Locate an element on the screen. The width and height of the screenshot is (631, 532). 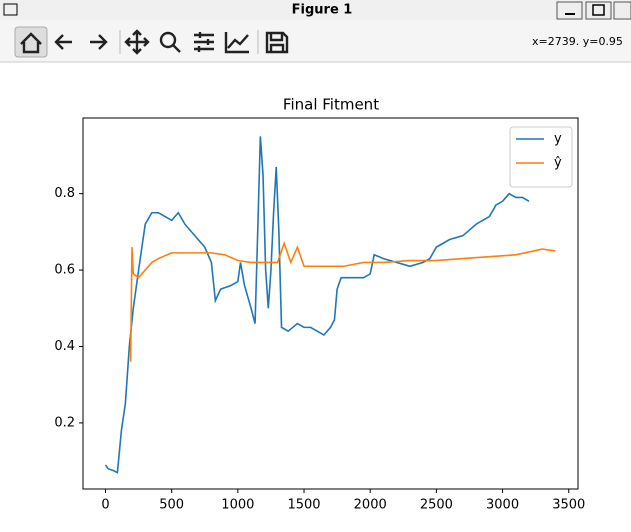
x-tick-label: 3000 is located at coordinates (502, 505).